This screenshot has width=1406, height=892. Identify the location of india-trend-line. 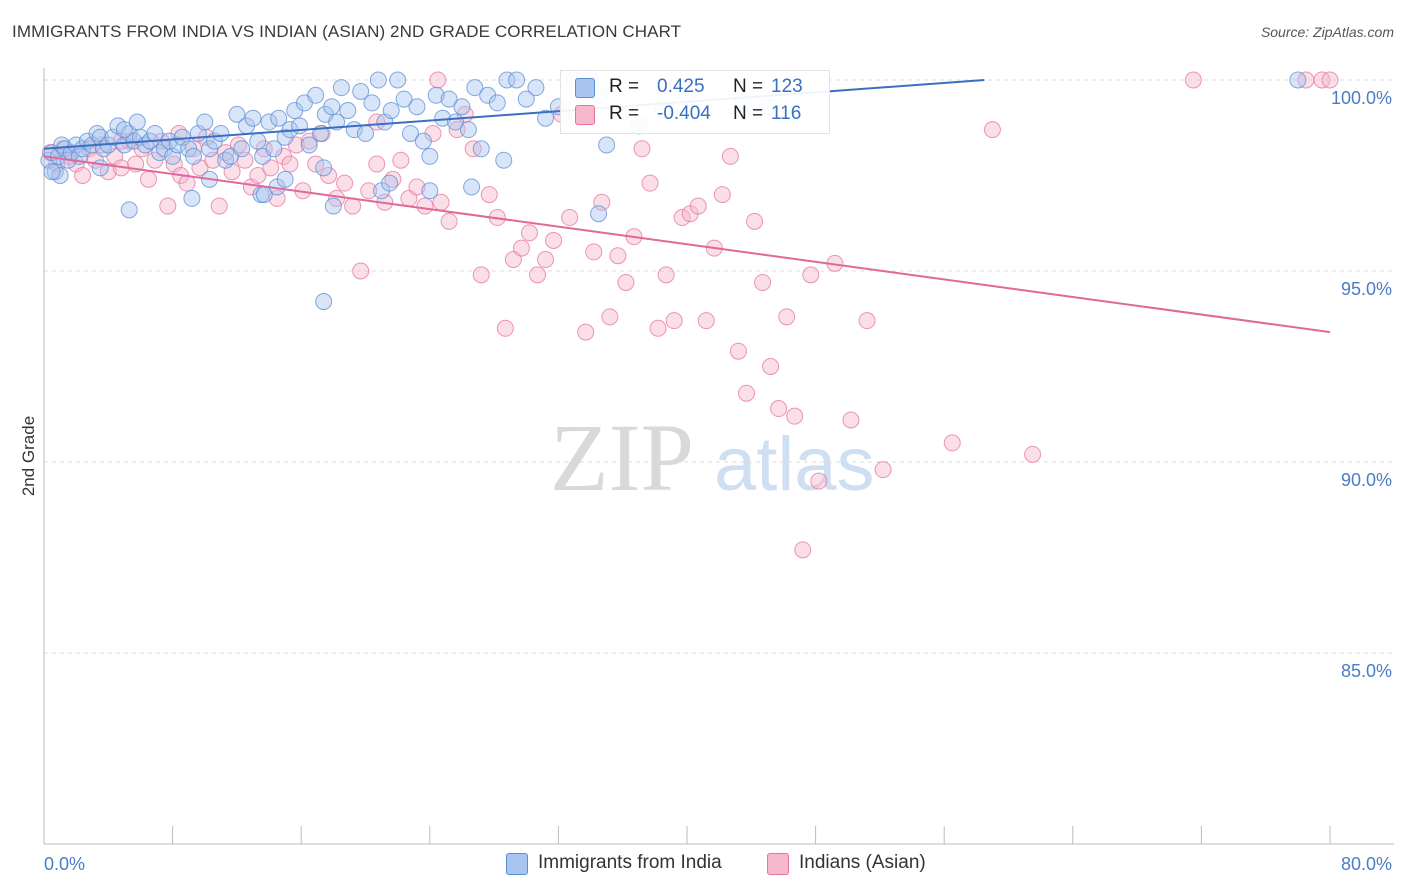
(514, 114).